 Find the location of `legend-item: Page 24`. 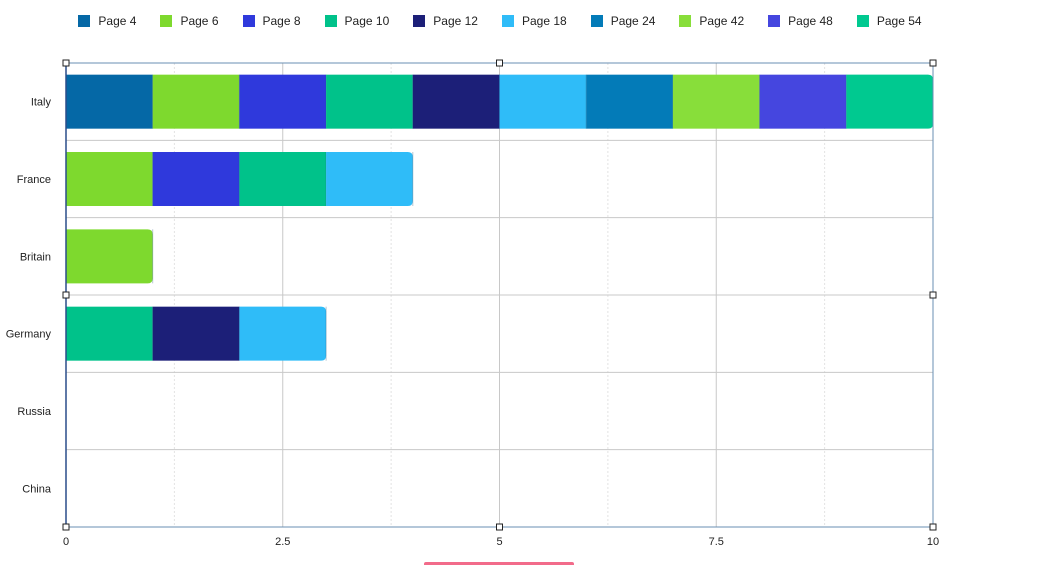

legend-item: Page 24 is located at coordinates (623, 21).